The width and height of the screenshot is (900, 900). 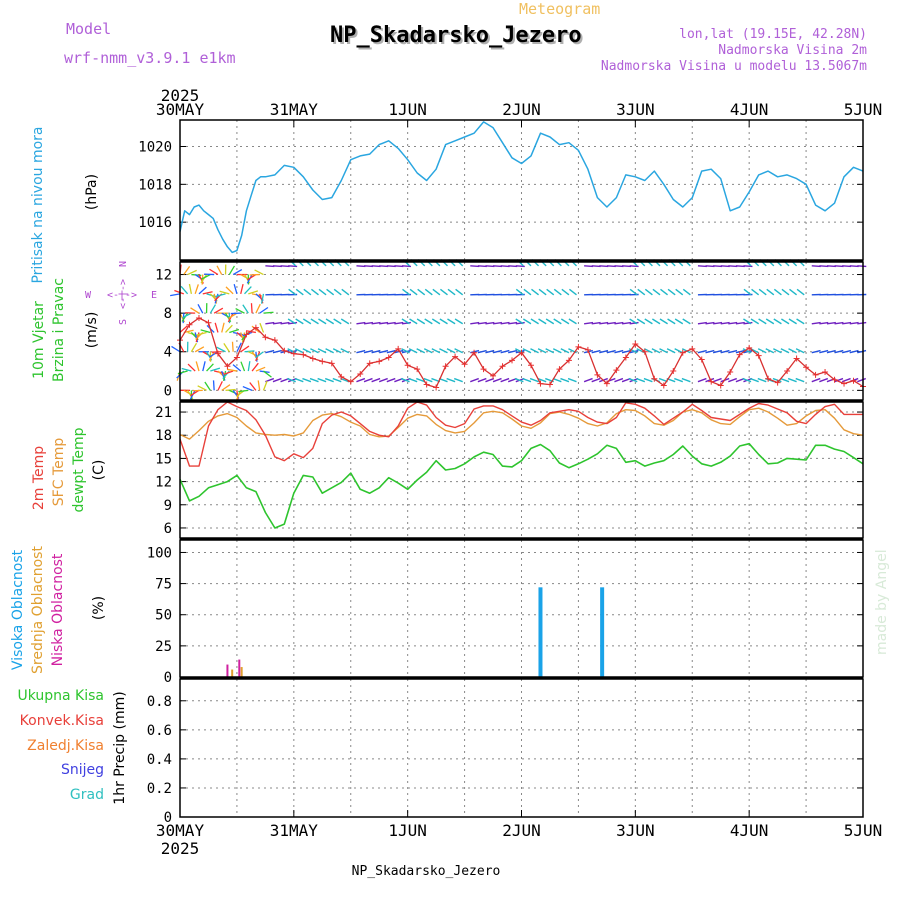 I want to click on station-title-shadow: NP_Skadarsko_Jezero, so click(x=458, y=37).